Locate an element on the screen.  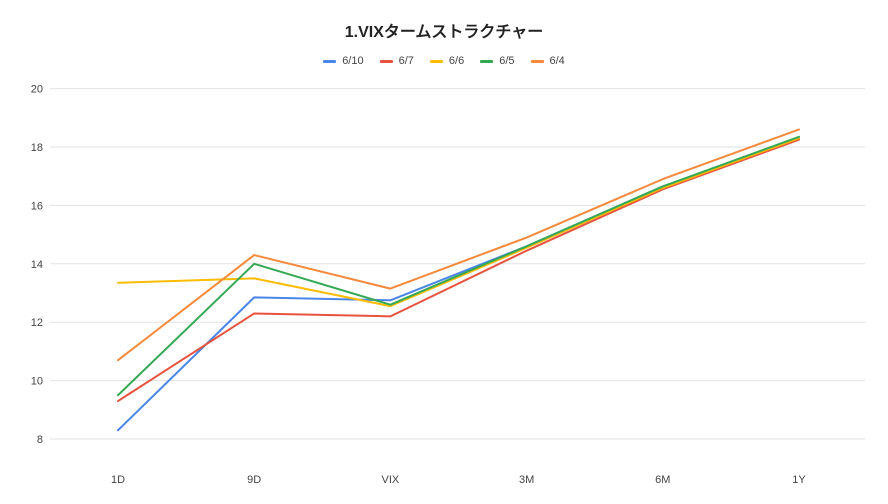
x-tick-label: 3M is located at coordinates (526, 480).